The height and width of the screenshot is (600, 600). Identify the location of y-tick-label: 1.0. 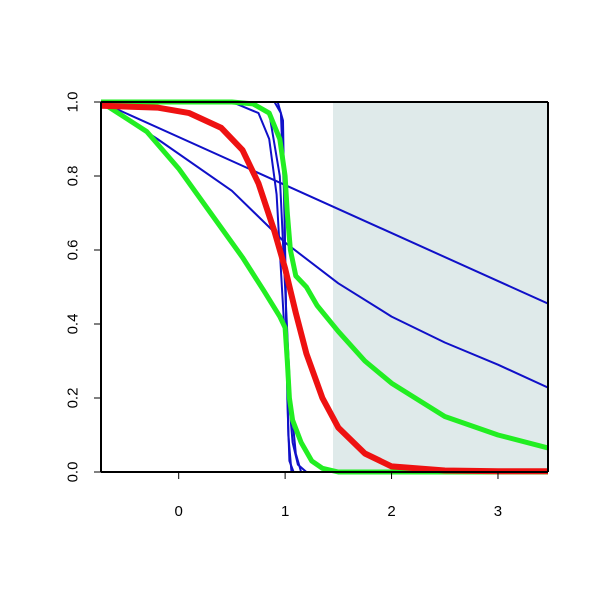
(73, 102).